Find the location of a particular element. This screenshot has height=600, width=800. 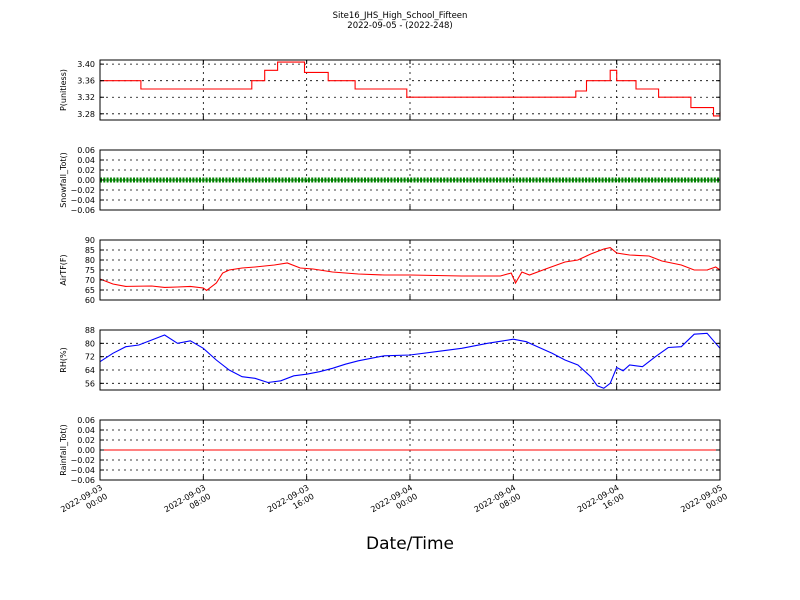

y-tick-label: 3.36 is located at coordinates (86, 81).